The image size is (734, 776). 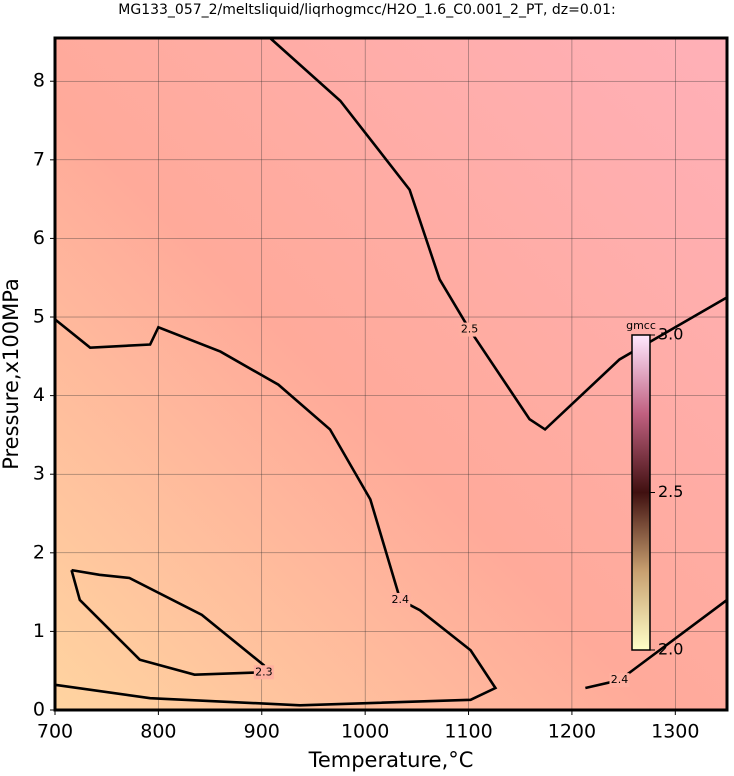 I want to click on x-tick-label: 700, so click(x=55, y=732).